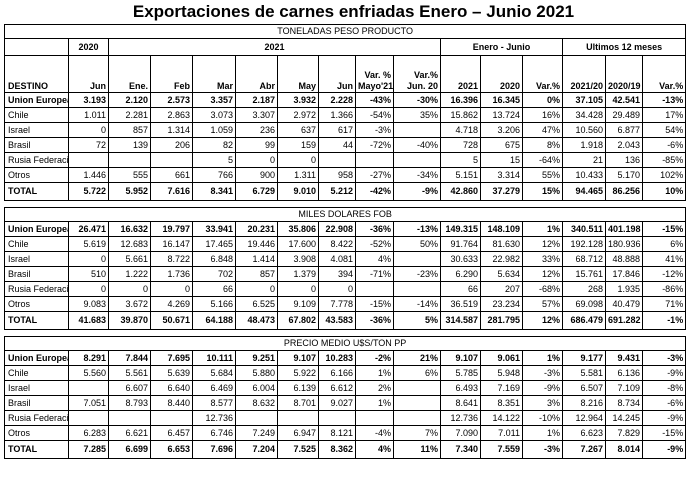 The height and width of the screenshot is (495, 687). Describe the element at coordinates (337, 100) in the screenshot. I see `cell: 2.228` at that location.